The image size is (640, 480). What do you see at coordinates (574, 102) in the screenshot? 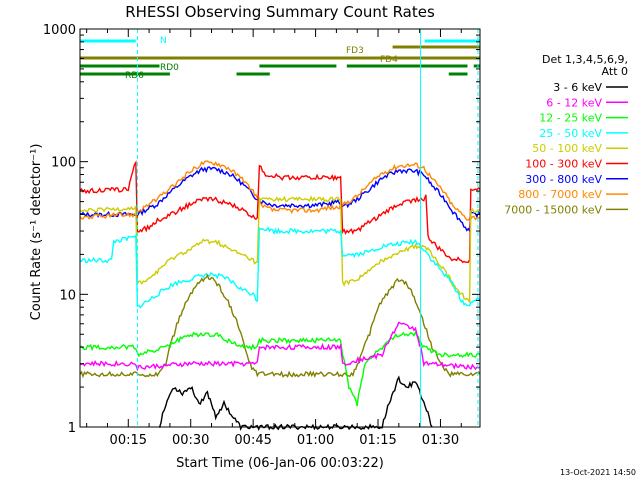
I see `legend-label-6-12-kev: 6 - 12 keV` at bounding box center [574, 102].